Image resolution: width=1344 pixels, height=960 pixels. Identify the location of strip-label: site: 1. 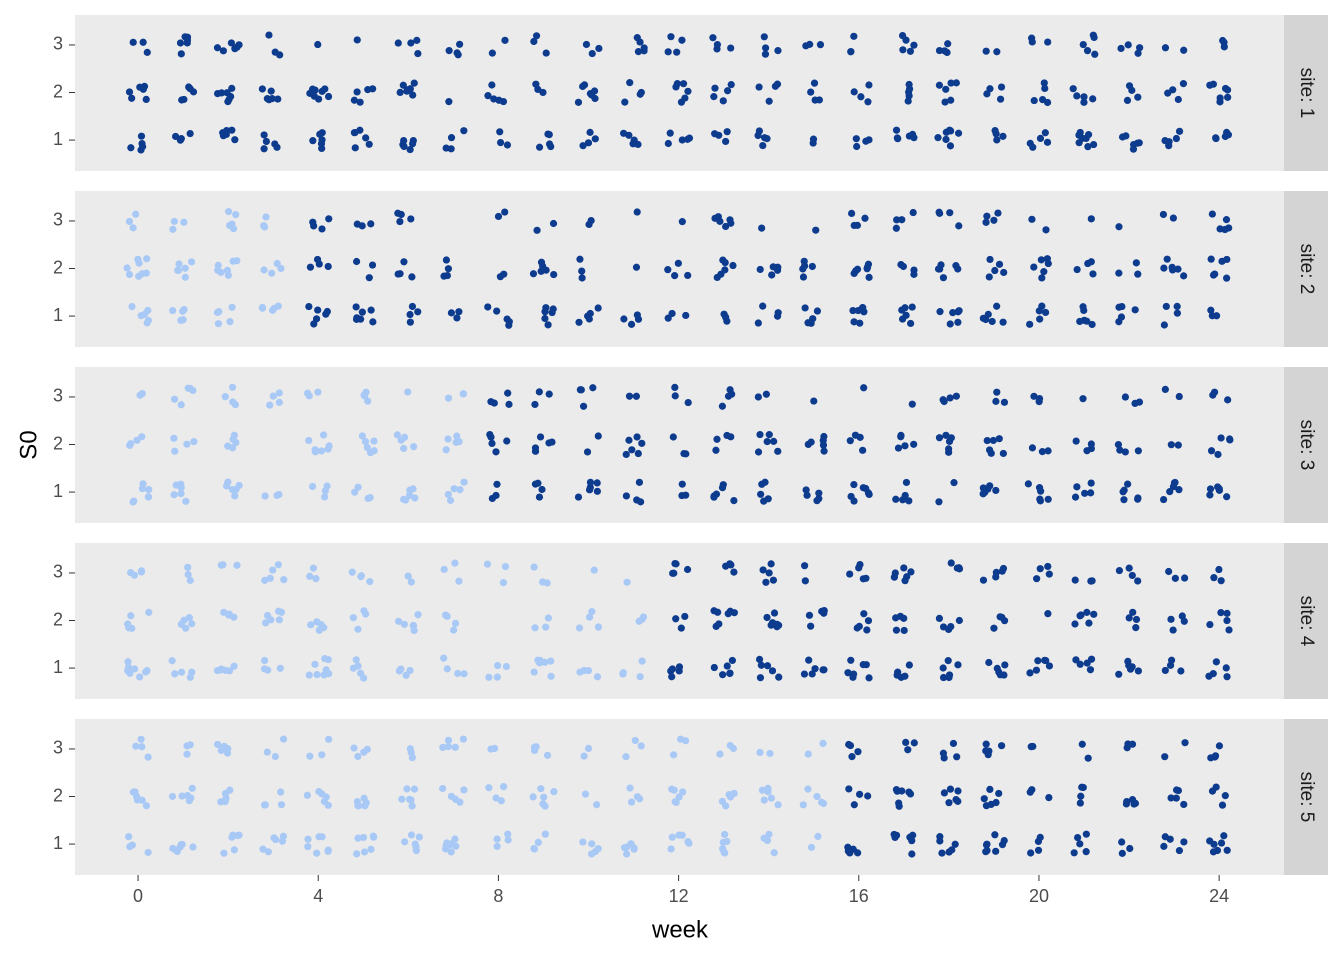
(1306, 93).